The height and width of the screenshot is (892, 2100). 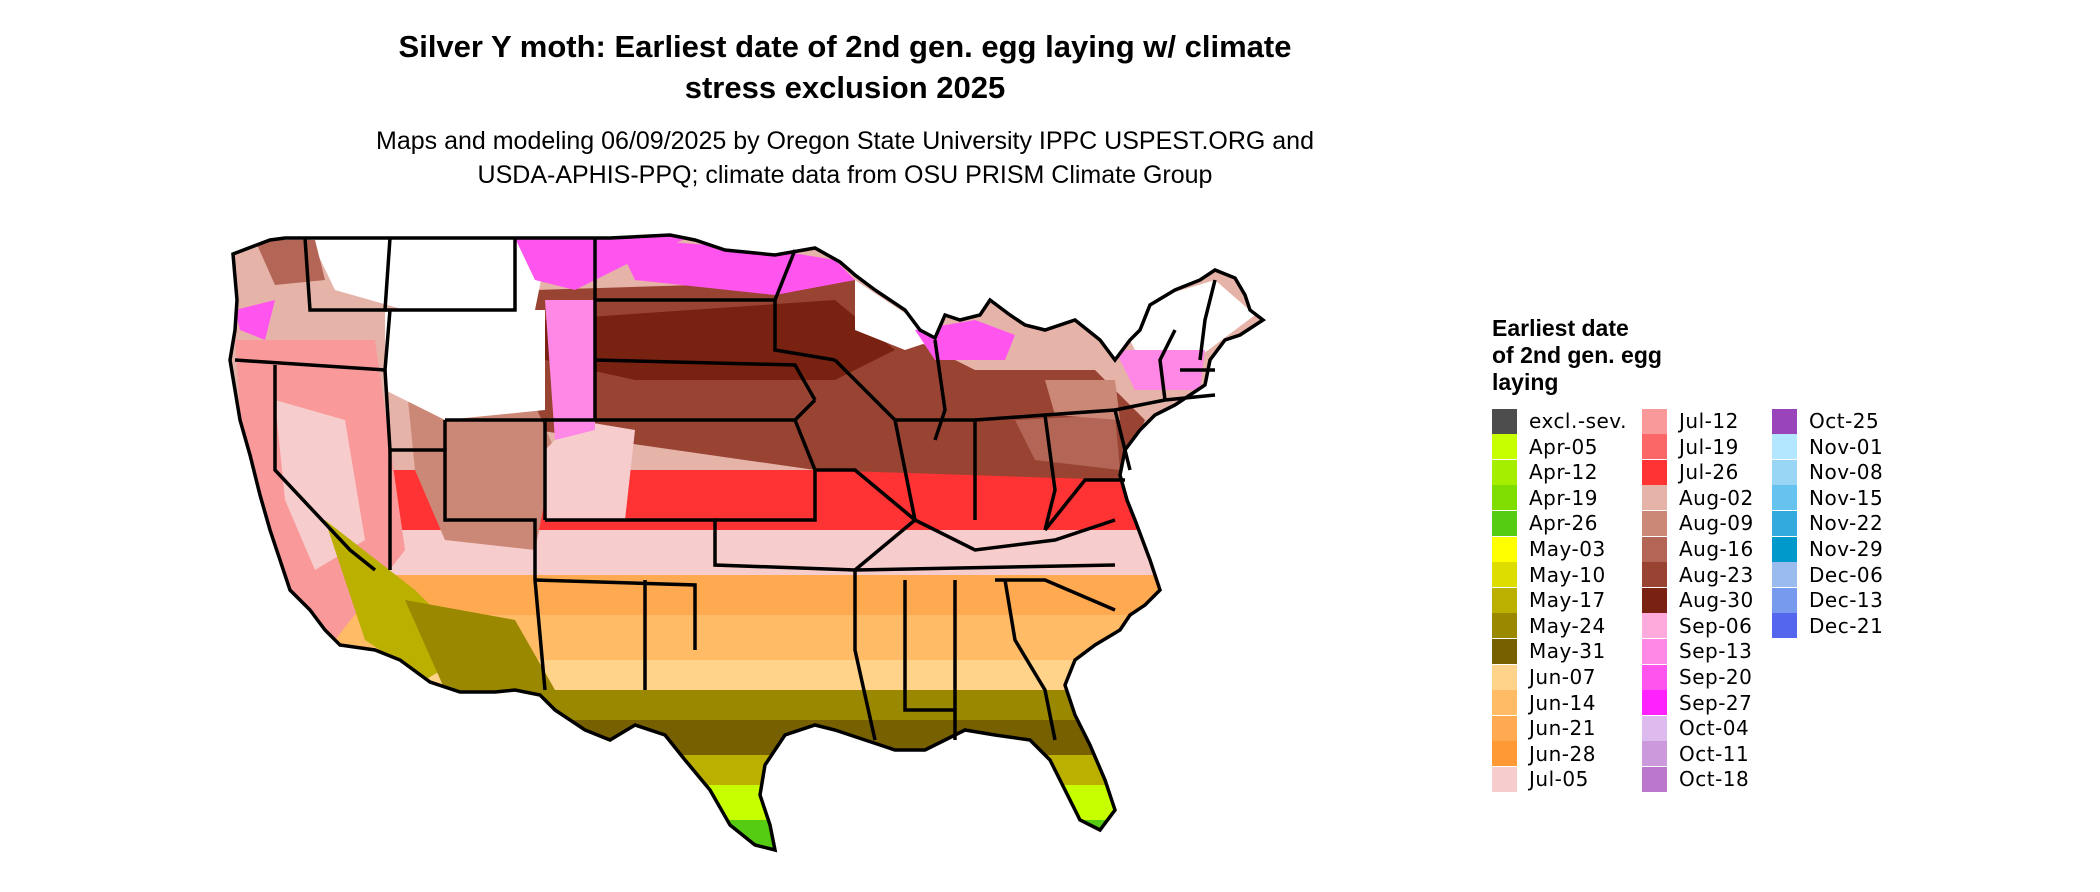 I want to click on legend-label: Dec-06, so click(x=1846, y=574).